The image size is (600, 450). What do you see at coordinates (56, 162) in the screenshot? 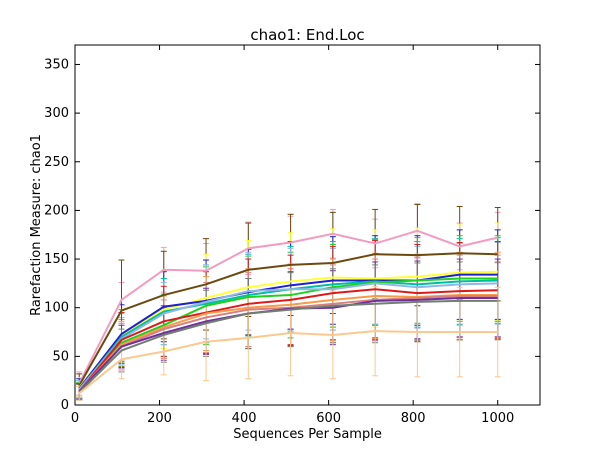
I see `y-tick-label: 250` at bounding box center [56, 162].